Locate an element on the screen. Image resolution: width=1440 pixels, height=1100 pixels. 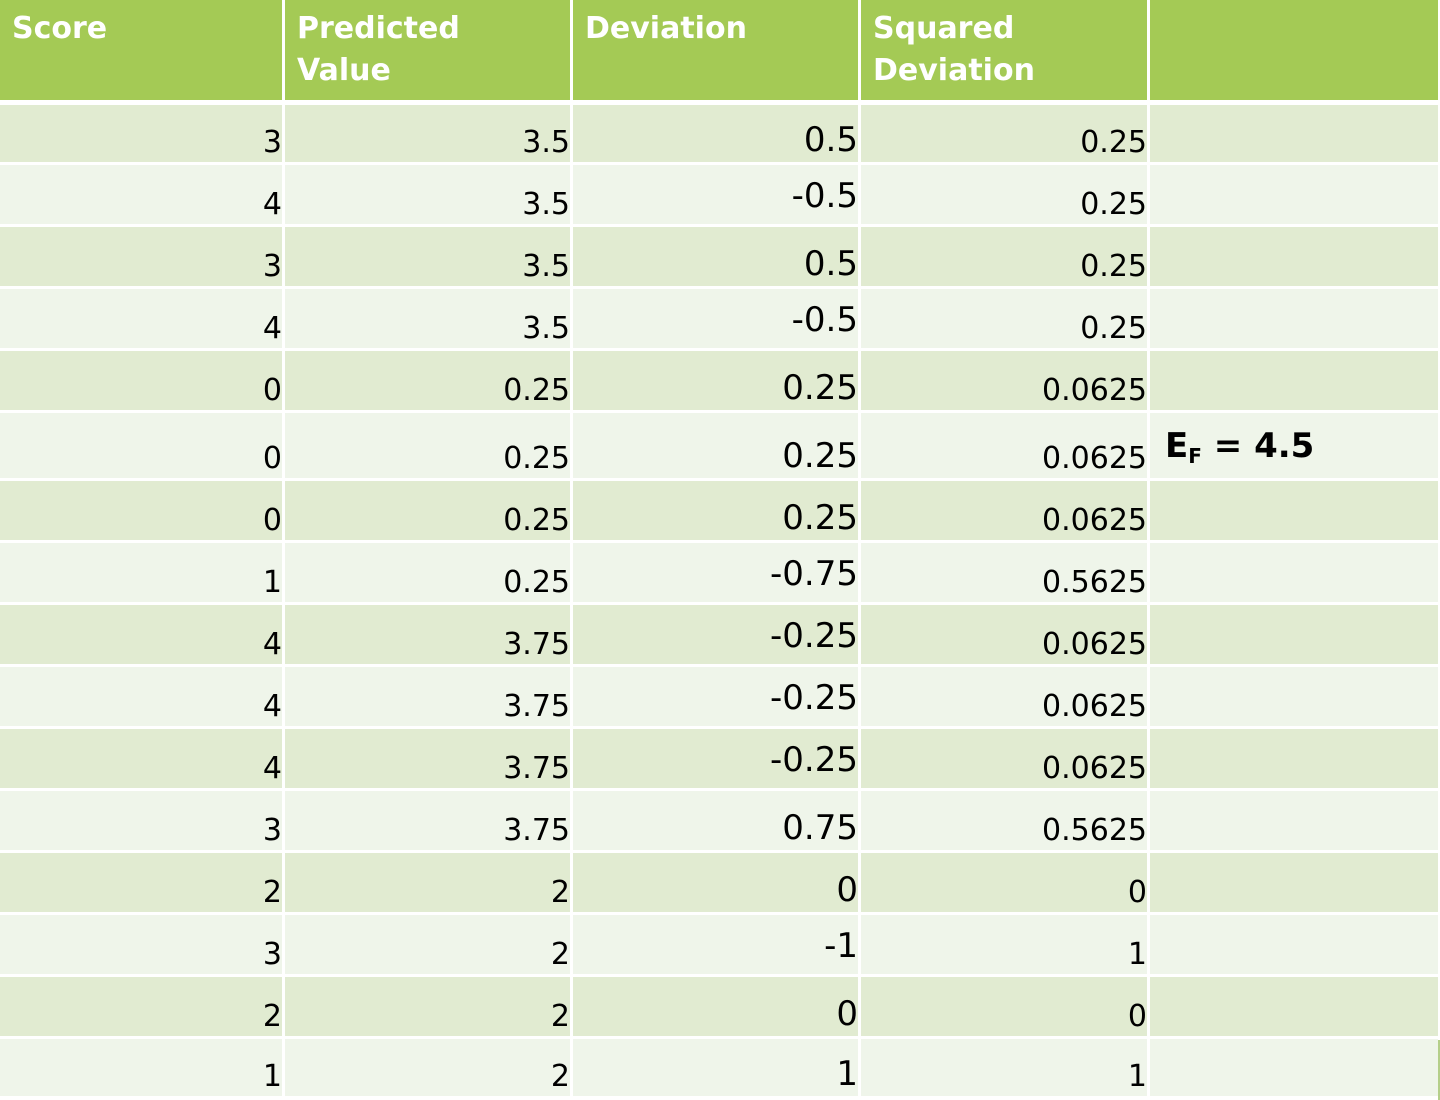
table-row: 3 3.75 0.75 0.5625 is located at coordinates (719, 822).